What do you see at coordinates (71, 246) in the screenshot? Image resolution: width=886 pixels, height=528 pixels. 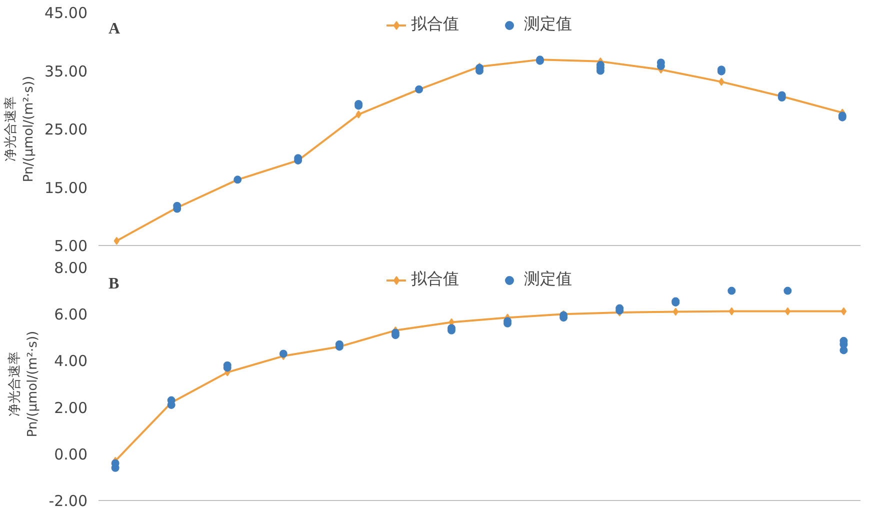 I see `y-tick-label: 5.00` at bounding box center [71, 246].